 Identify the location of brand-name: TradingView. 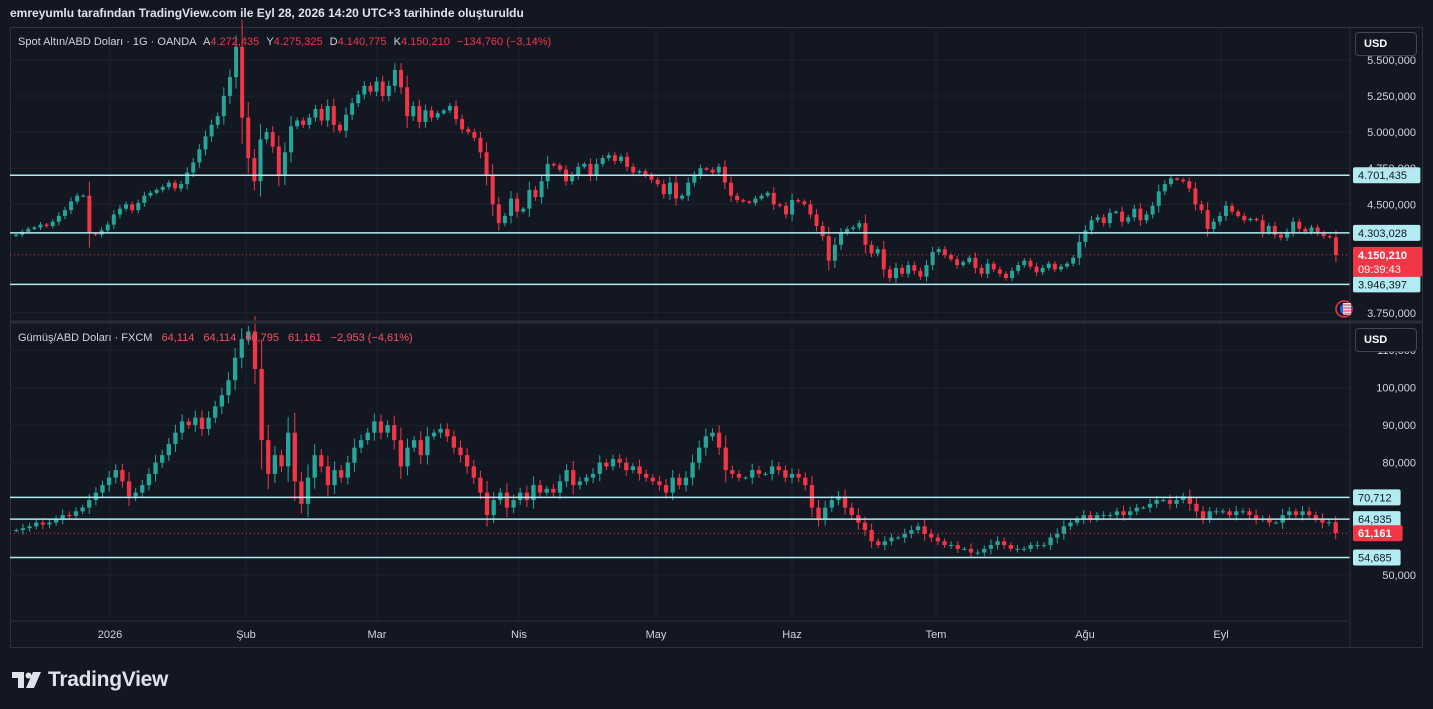
(108, 679).